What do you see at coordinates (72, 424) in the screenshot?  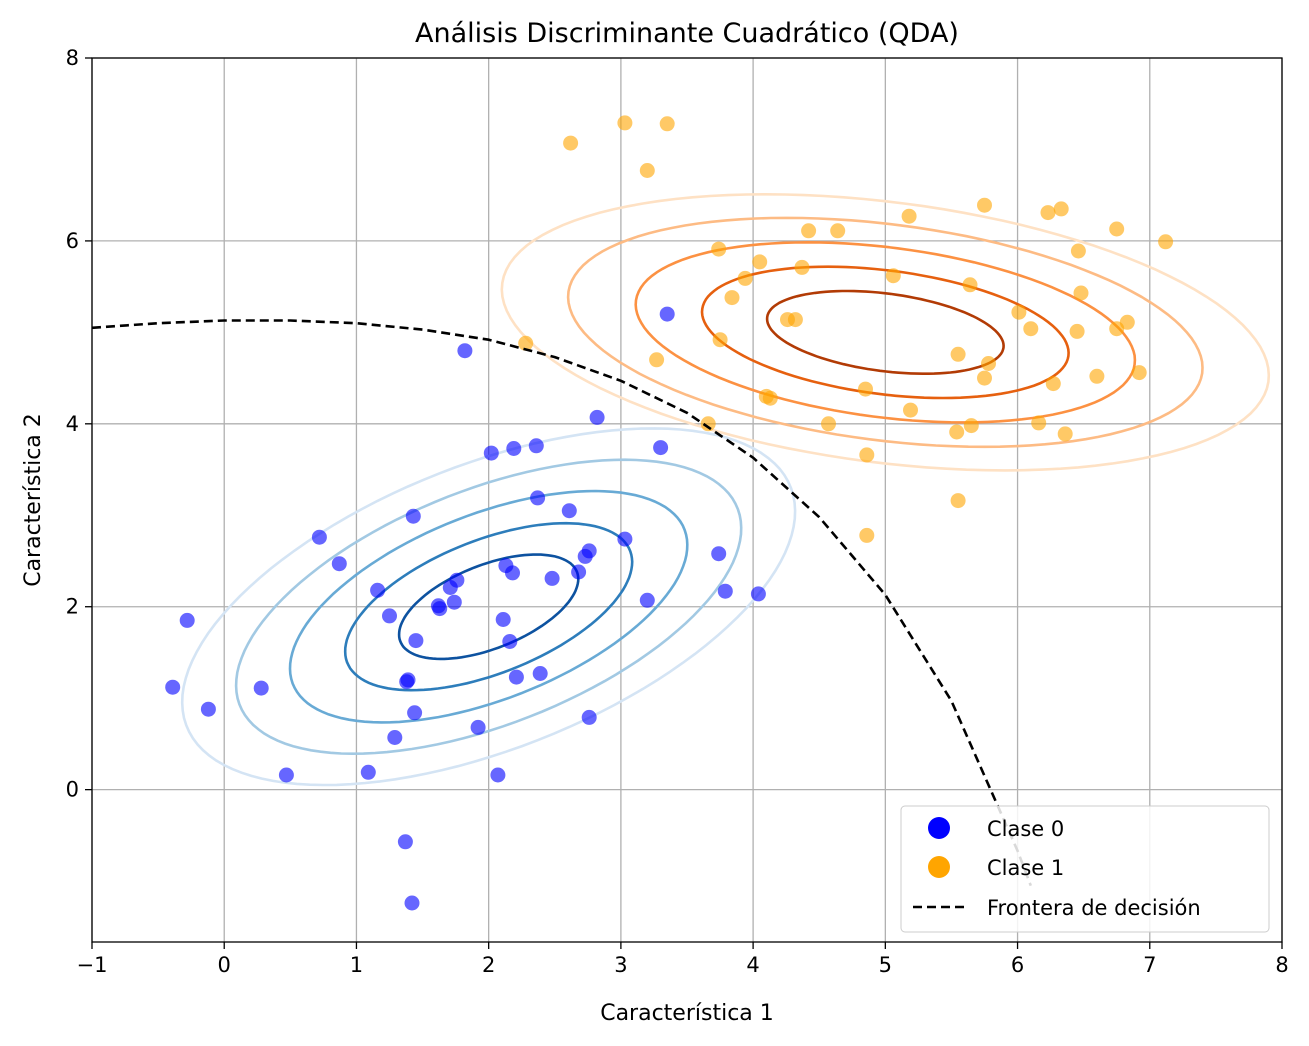 I see `y-tick-label: 4` at bounding box center [72, 424].